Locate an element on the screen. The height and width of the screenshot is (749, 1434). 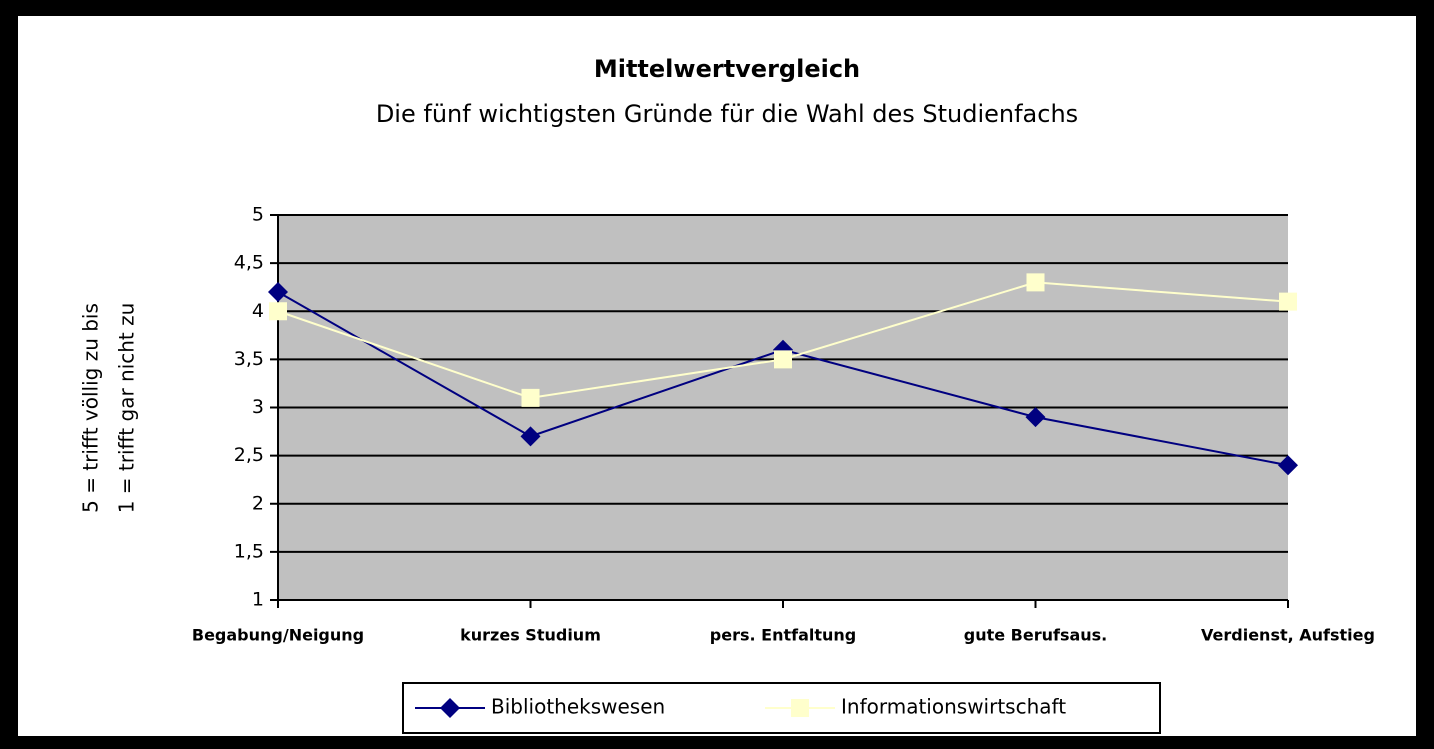
x-tick-label: pers. Entfaltung is located at coordinates (783, 635).